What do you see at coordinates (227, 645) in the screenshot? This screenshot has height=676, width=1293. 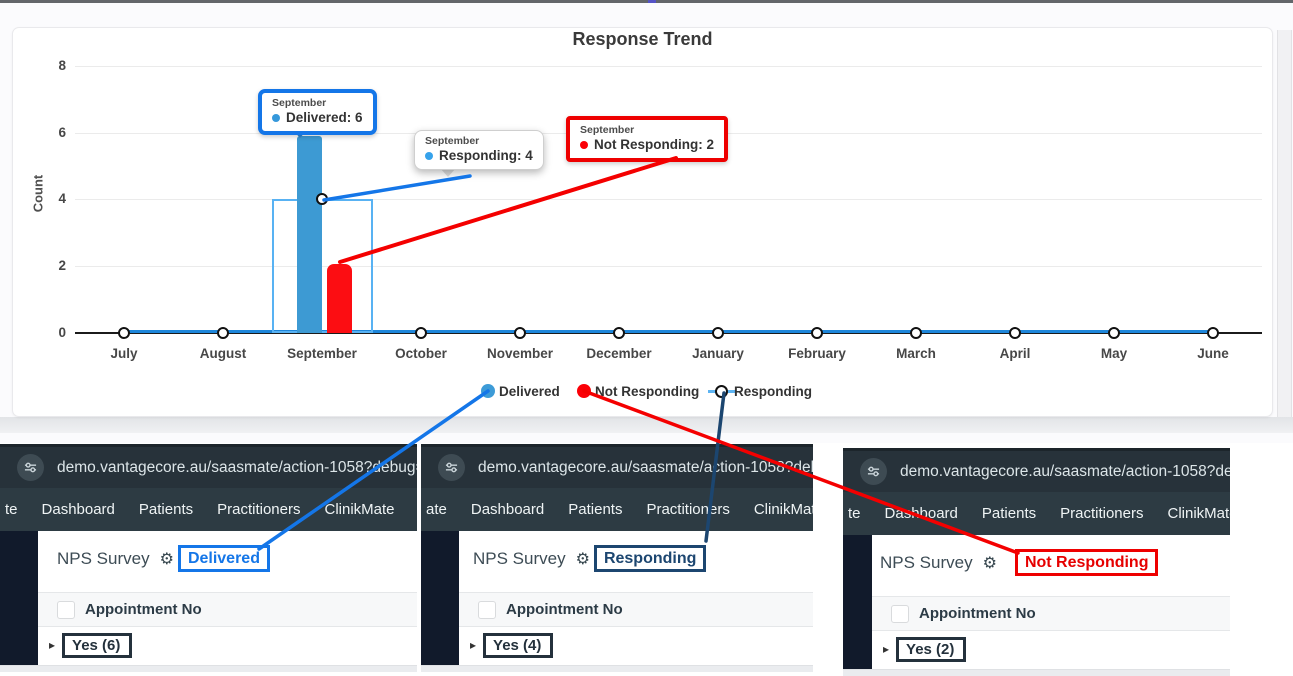 I see `table-row: ▸ Yes (6)` at bounding box center [227, 645].